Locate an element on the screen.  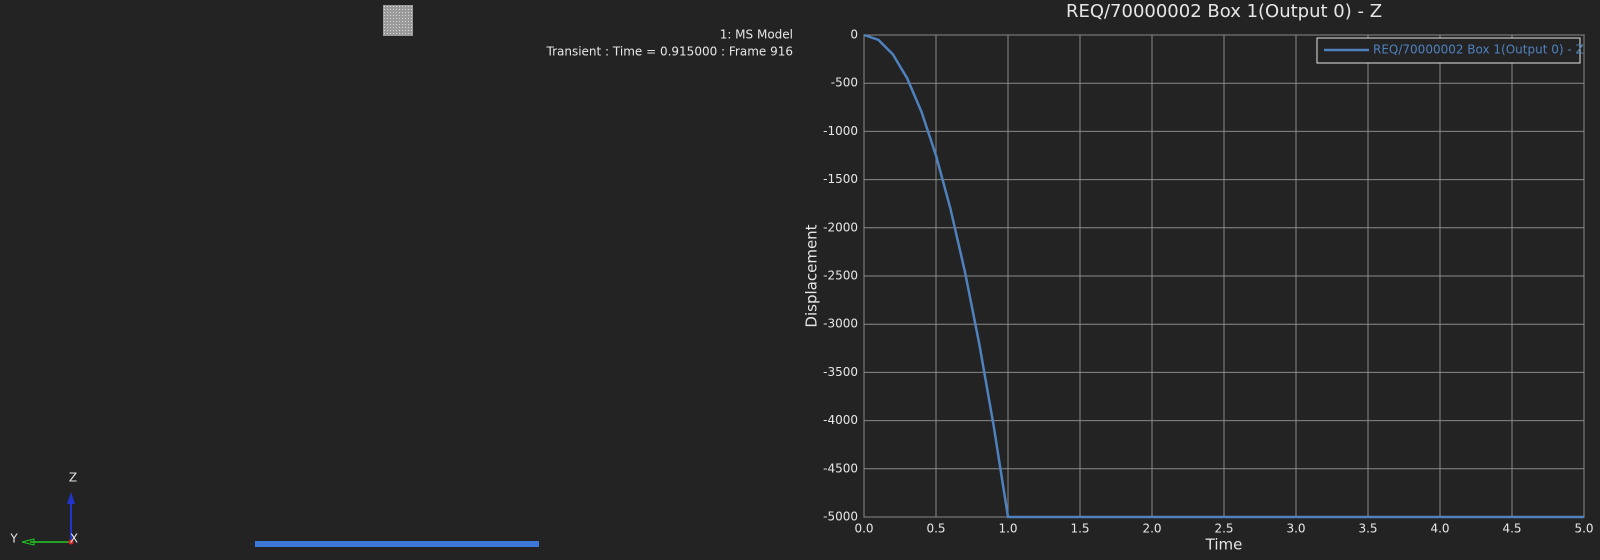
y-tick-label: 0 is located at coordinates (854, 35).